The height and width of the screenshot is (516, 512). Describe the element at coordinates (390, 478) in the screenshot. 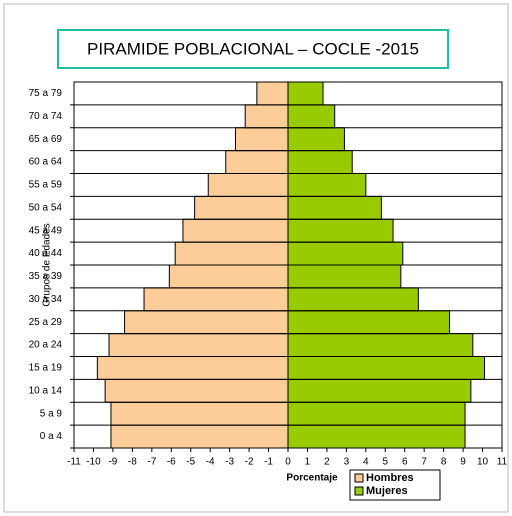

I see `legend-label: Hombres` at that location.